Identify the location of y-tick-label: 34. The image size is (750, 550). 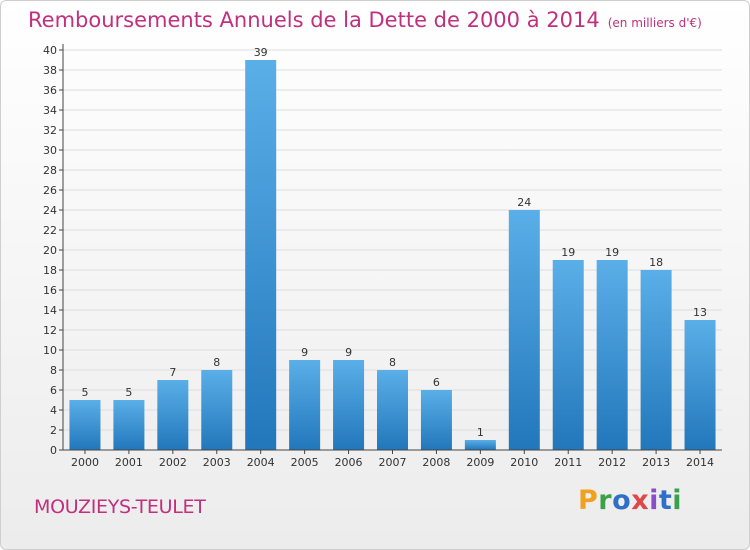
(50, 110).